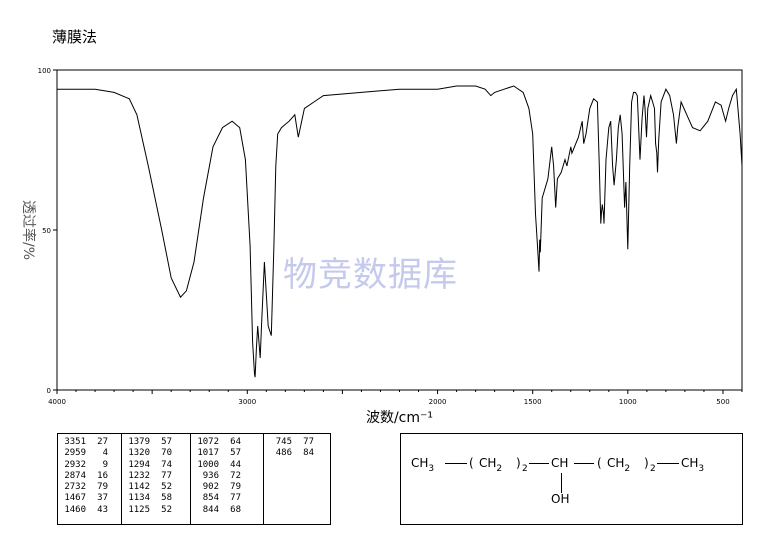  Describe the element at coordinates (619, 465) in the screenshot. I see `ch2-group-2: CH2` at that location.